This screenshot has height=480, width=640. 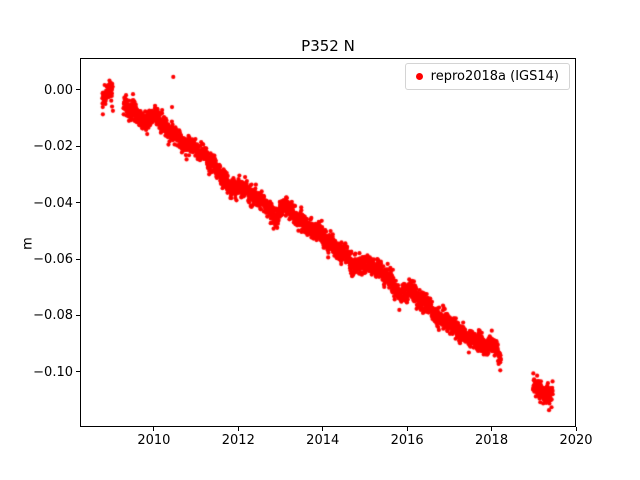 I want to click on legend-label: repro2018a (IGS14), so click(x=494, y=76).